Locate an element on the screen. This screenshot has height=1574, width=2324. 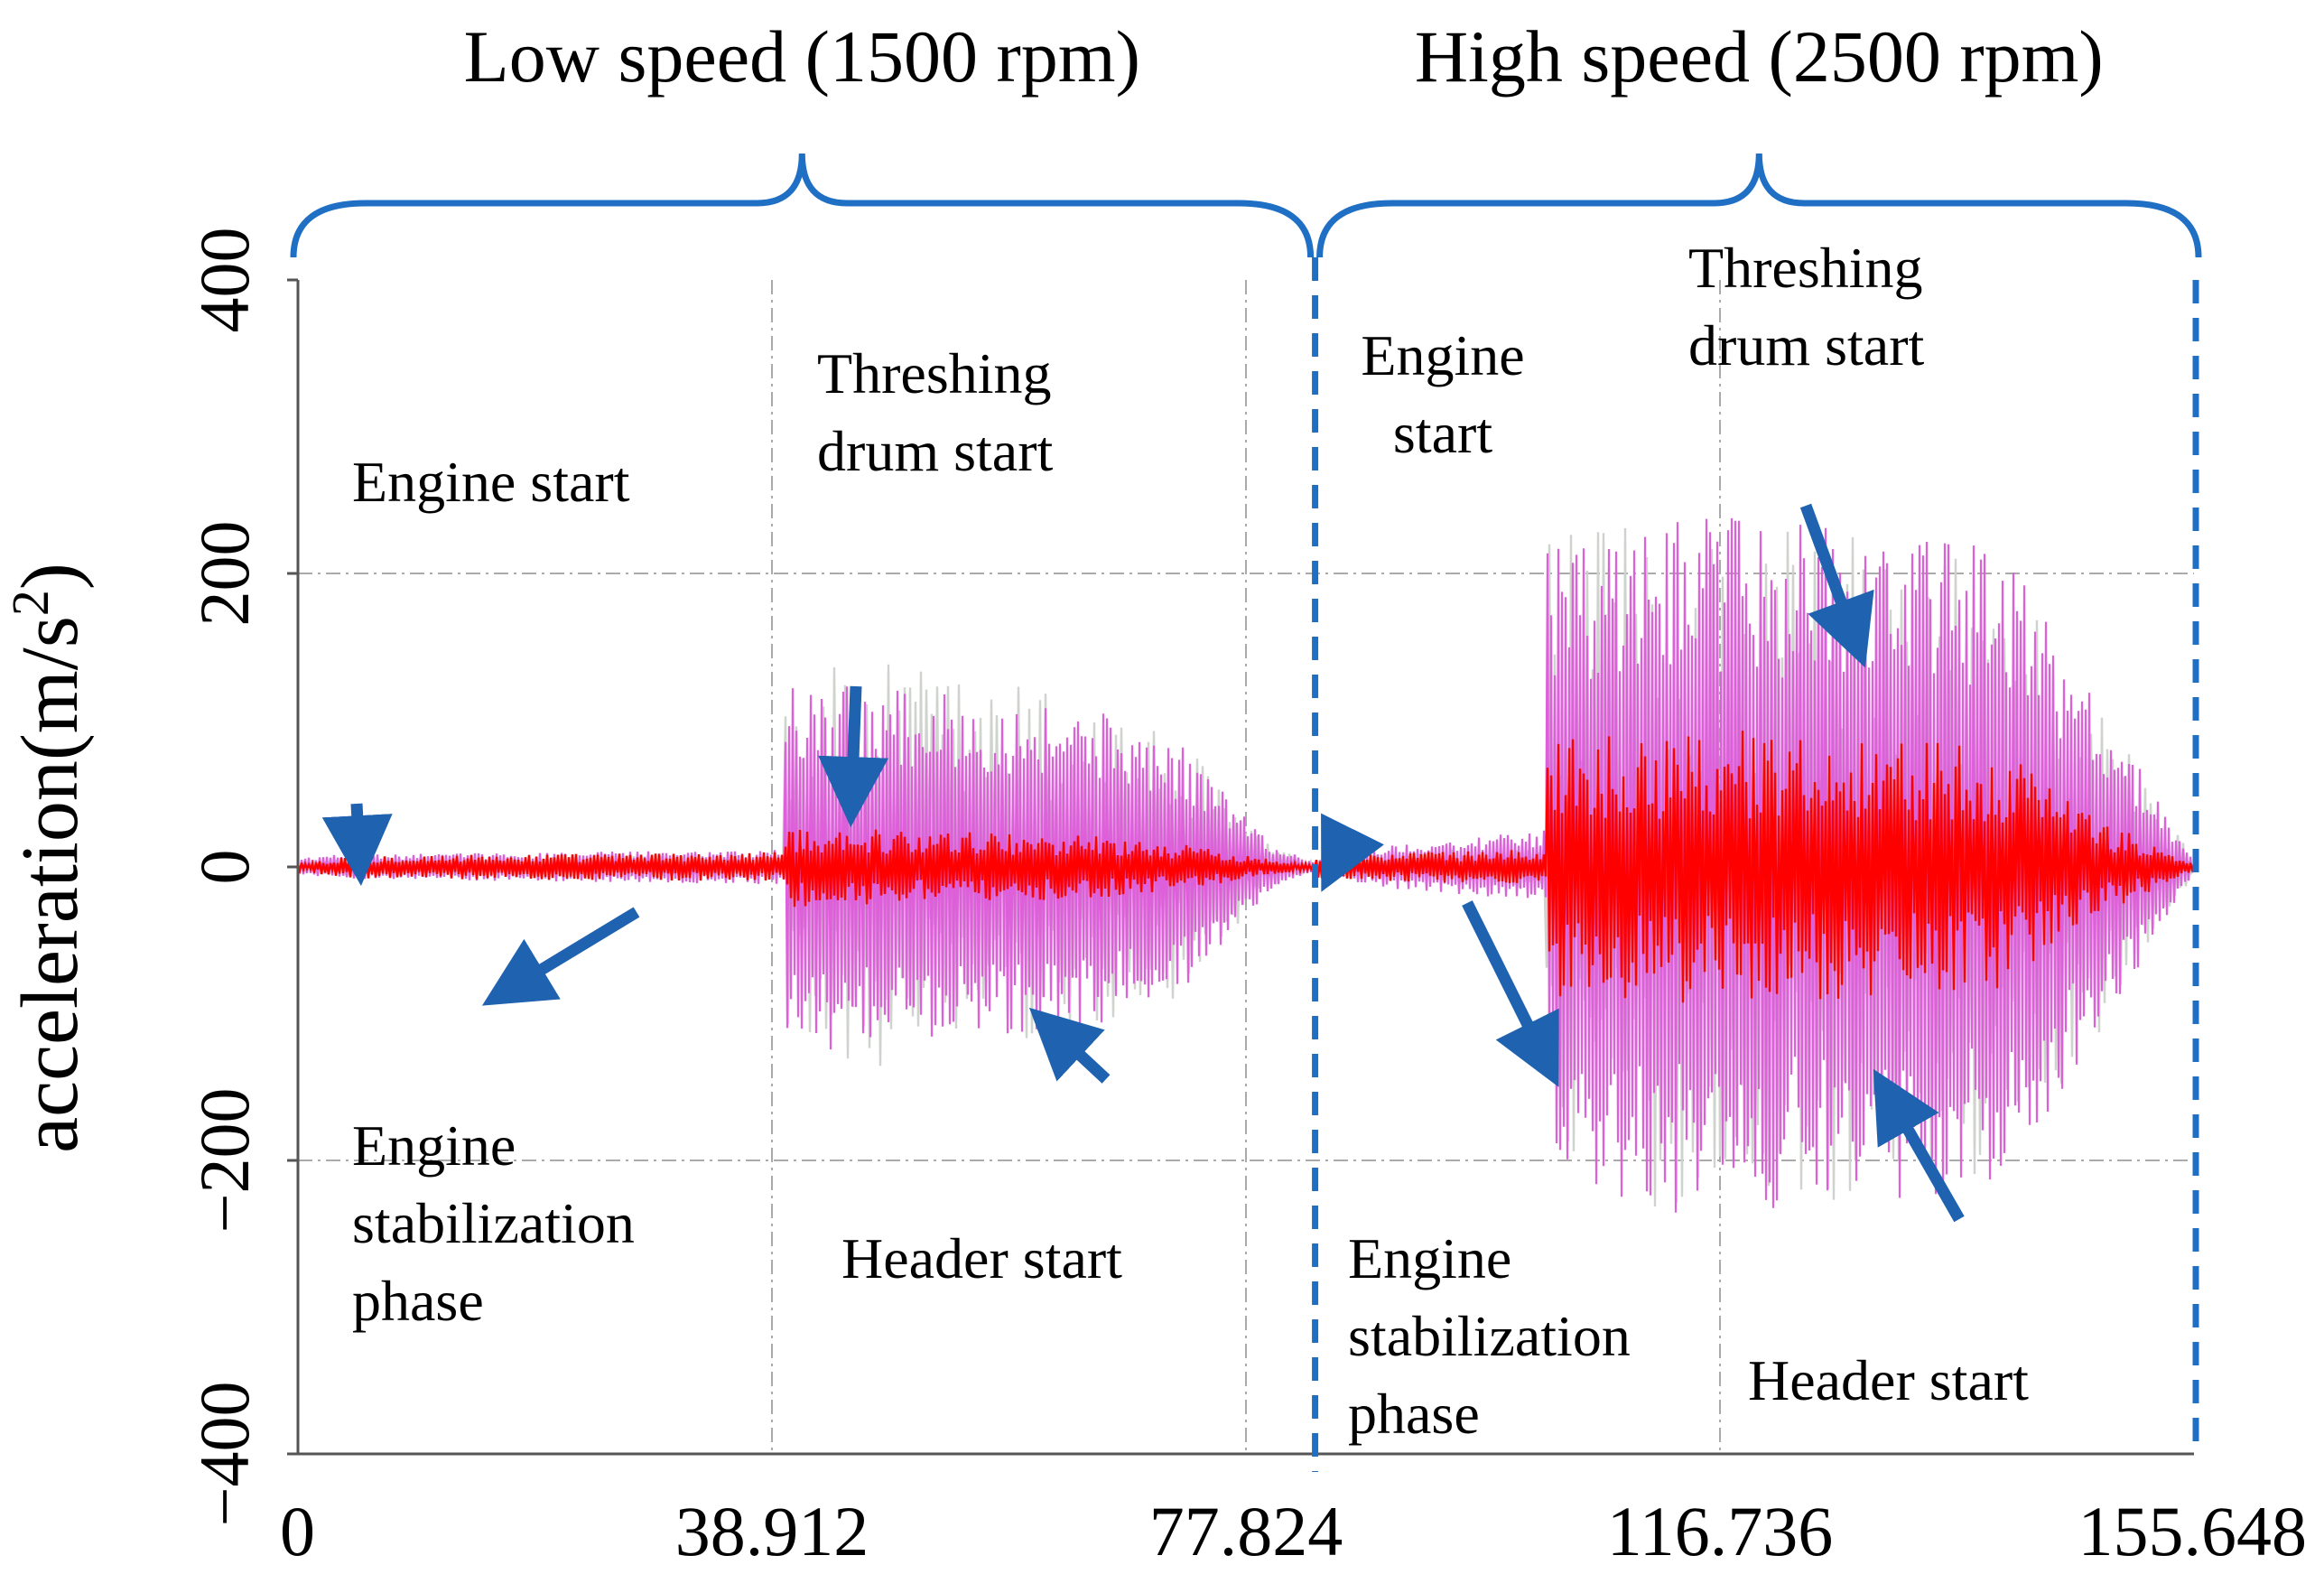
high-speed-brace is located at coordinates (1759, 205).